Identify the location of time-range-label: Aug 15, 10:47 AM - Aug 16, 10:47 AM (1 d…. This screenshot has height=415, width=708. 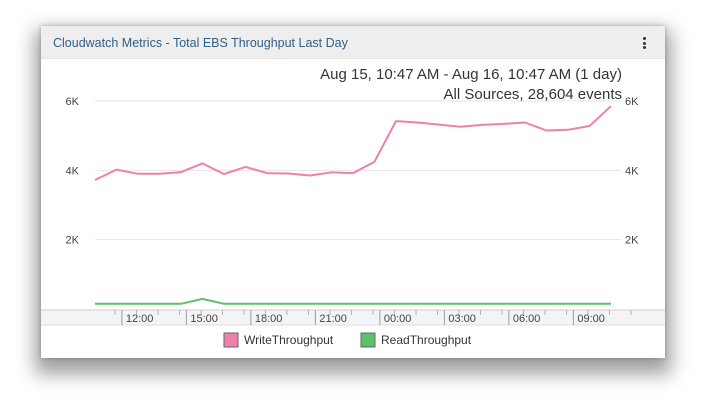
(471, 74).